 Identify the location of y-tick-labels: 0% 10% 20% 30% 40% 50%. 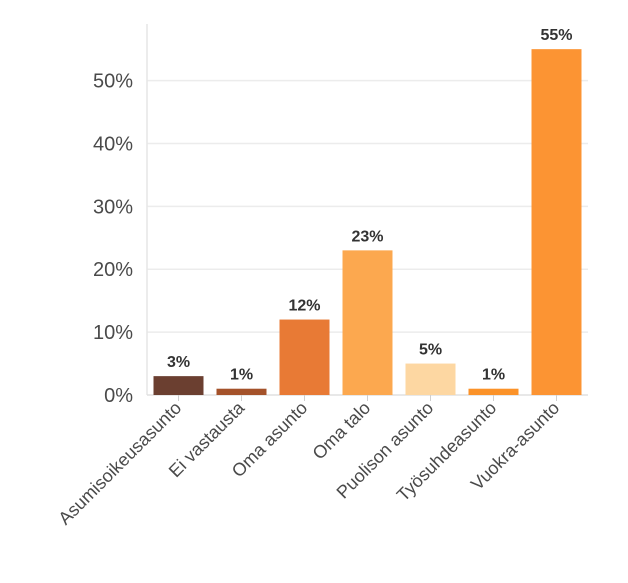
(113, 239).